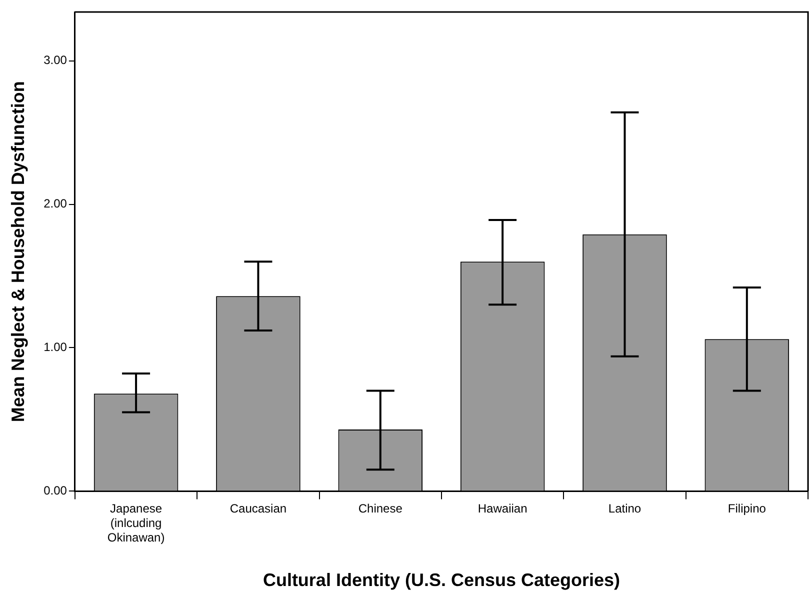 This screenshot has width=809, height=604. What do you see at coordinates (380, 509) in the screenshot?
I see `x-tick-label: Chinese` at bounding box center [380, 509].